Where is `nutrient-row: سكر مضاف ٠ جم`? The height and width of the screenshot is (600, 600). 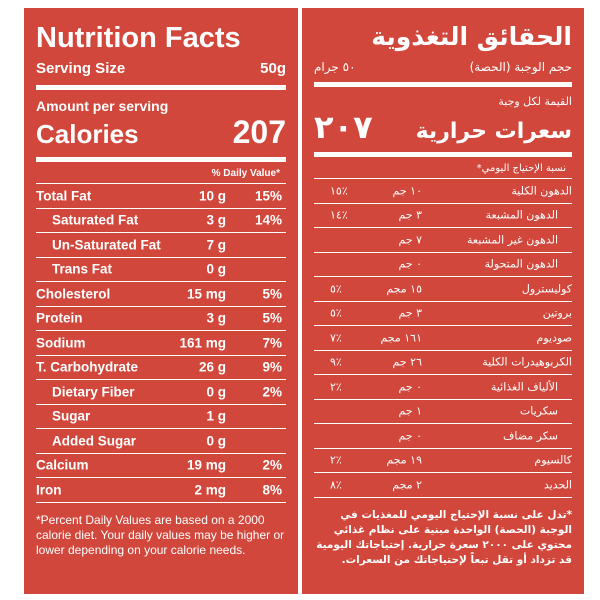
nutrient-row: سكر مضاف ٠ جم is located at coordinates (443, 436).